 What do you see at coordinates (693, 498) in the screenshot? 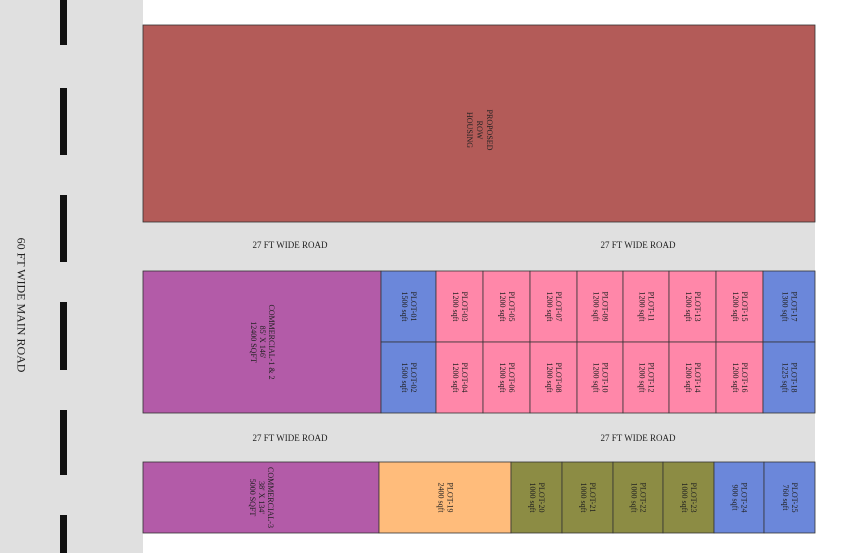
I see `plot-label: PLOT-23` at bounding box center [693, 498].